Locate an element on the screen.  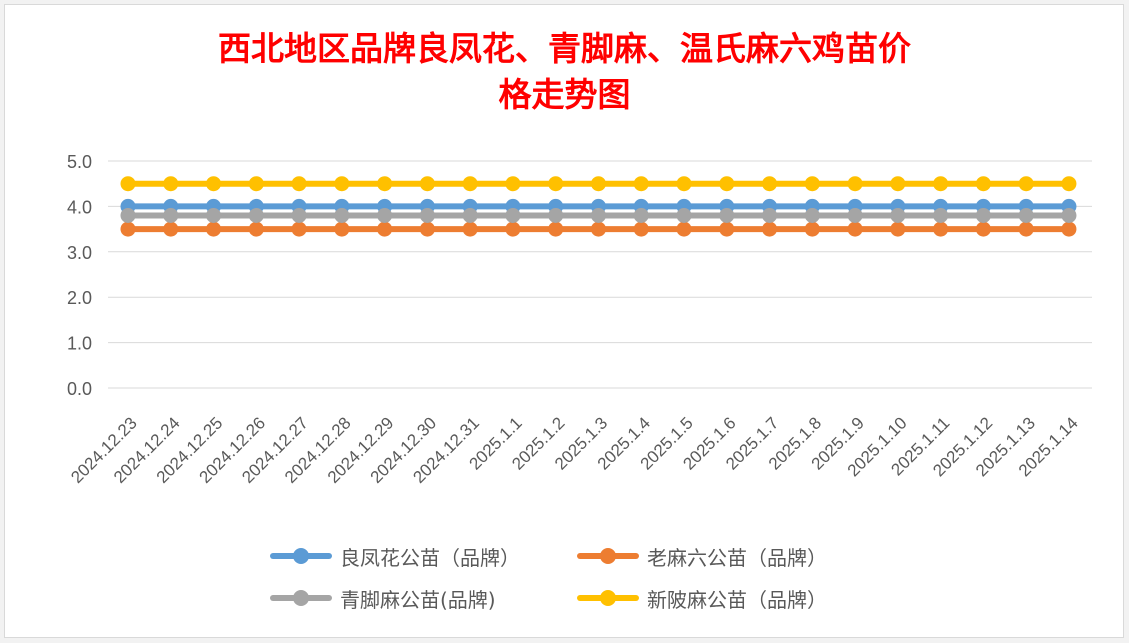
y-tick-label: 0.0 is located at coordinates (79, 389).